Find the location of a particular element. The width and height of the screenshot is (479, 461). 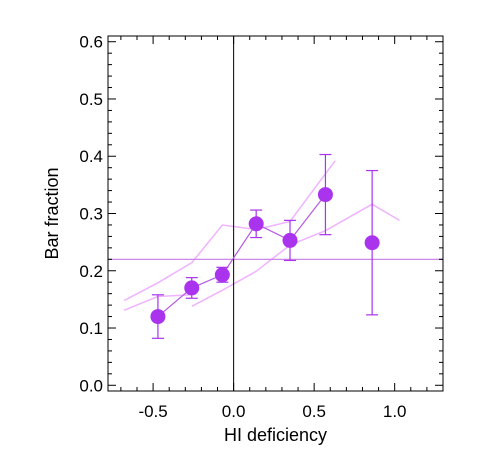

x-tick-label: 1.0 is located at coordinates (395, 411).